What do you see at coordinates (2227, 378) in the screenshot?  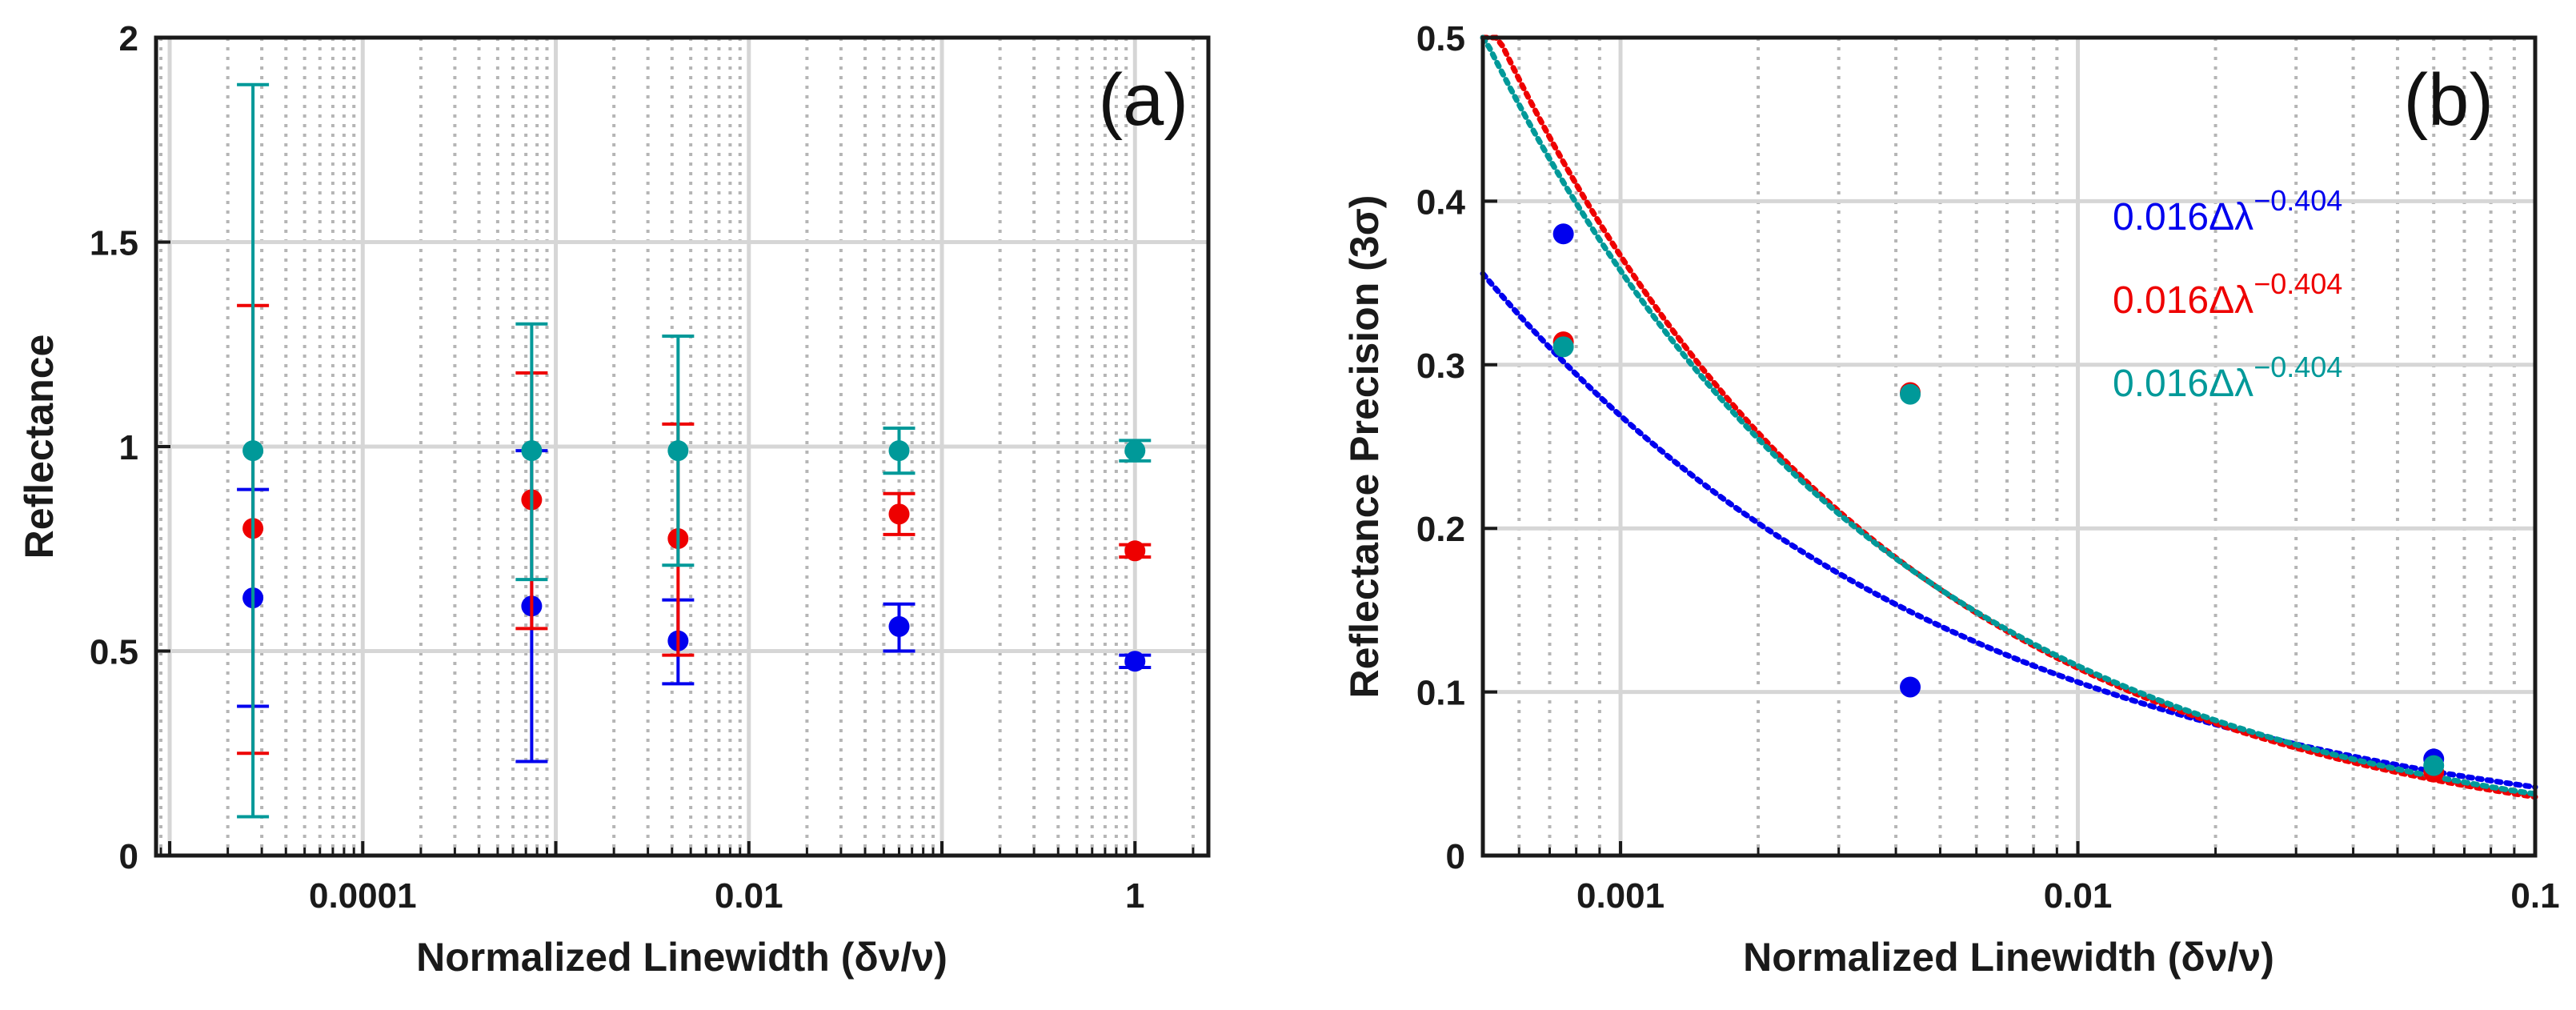 I see `legend-entry-2: 0.016Δλ−0.404` at bounding box center [2227, 378].